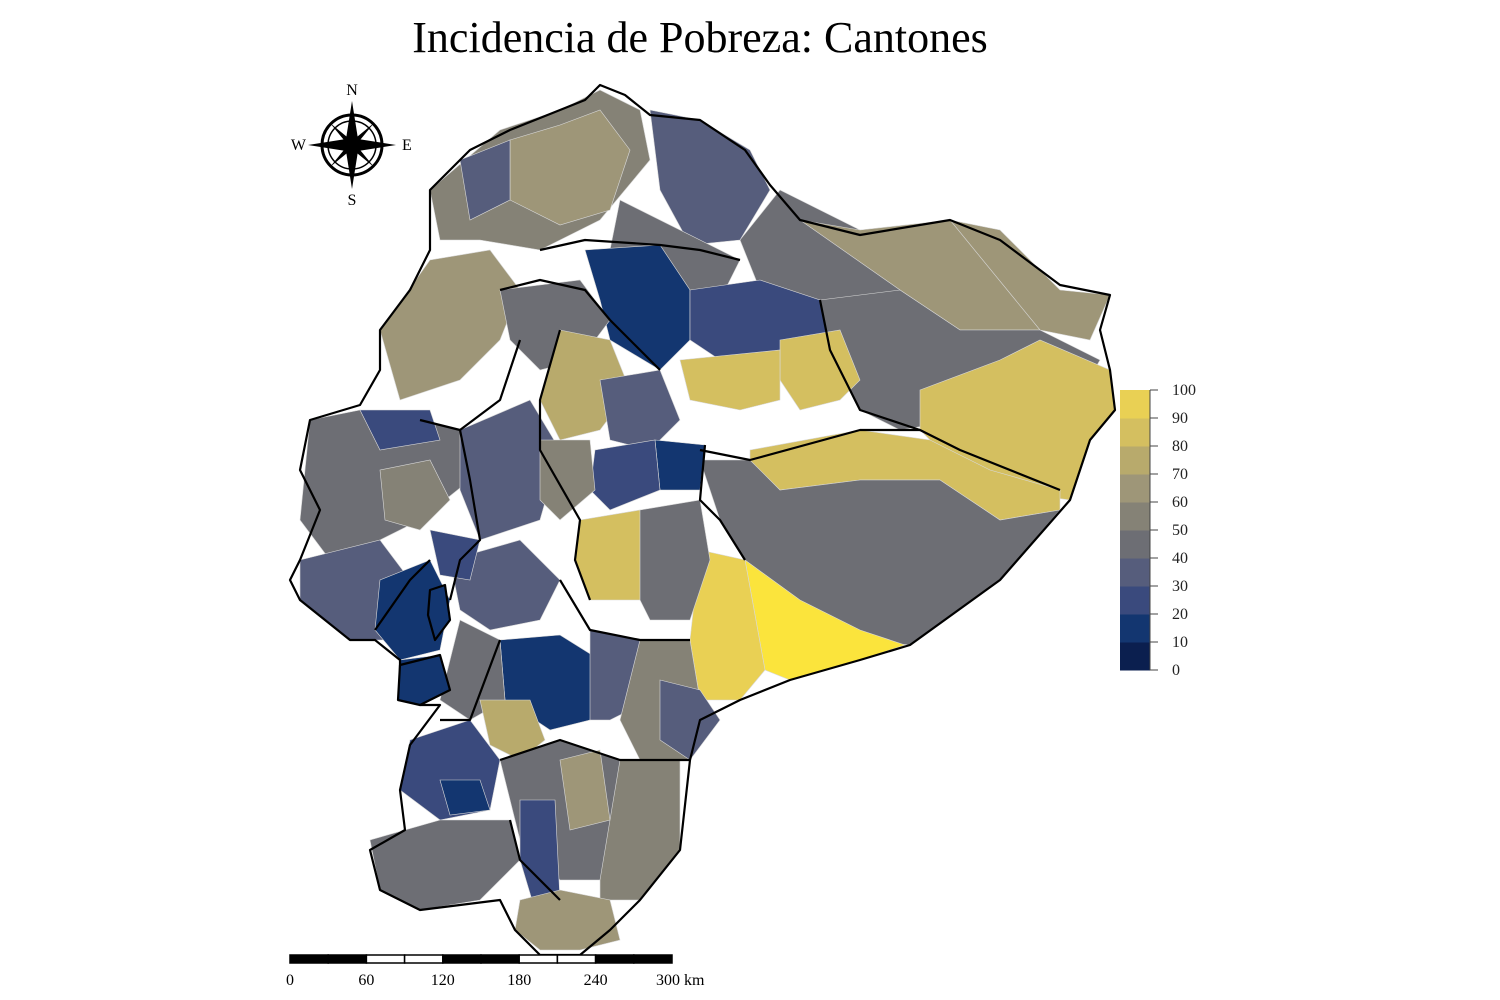  I want to click on compass-north-label: N, so click(352, 90).